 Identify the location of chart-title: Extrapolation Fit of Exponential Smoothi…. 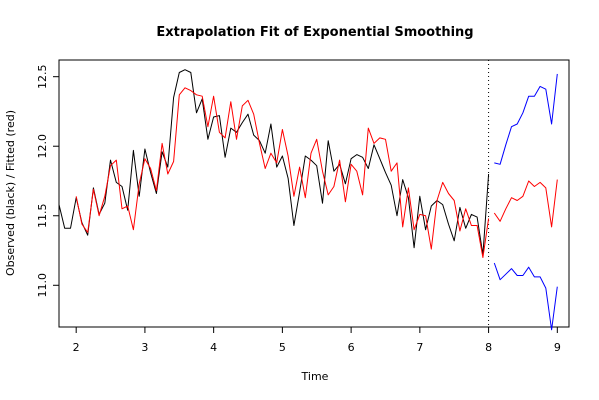
(314, 32).